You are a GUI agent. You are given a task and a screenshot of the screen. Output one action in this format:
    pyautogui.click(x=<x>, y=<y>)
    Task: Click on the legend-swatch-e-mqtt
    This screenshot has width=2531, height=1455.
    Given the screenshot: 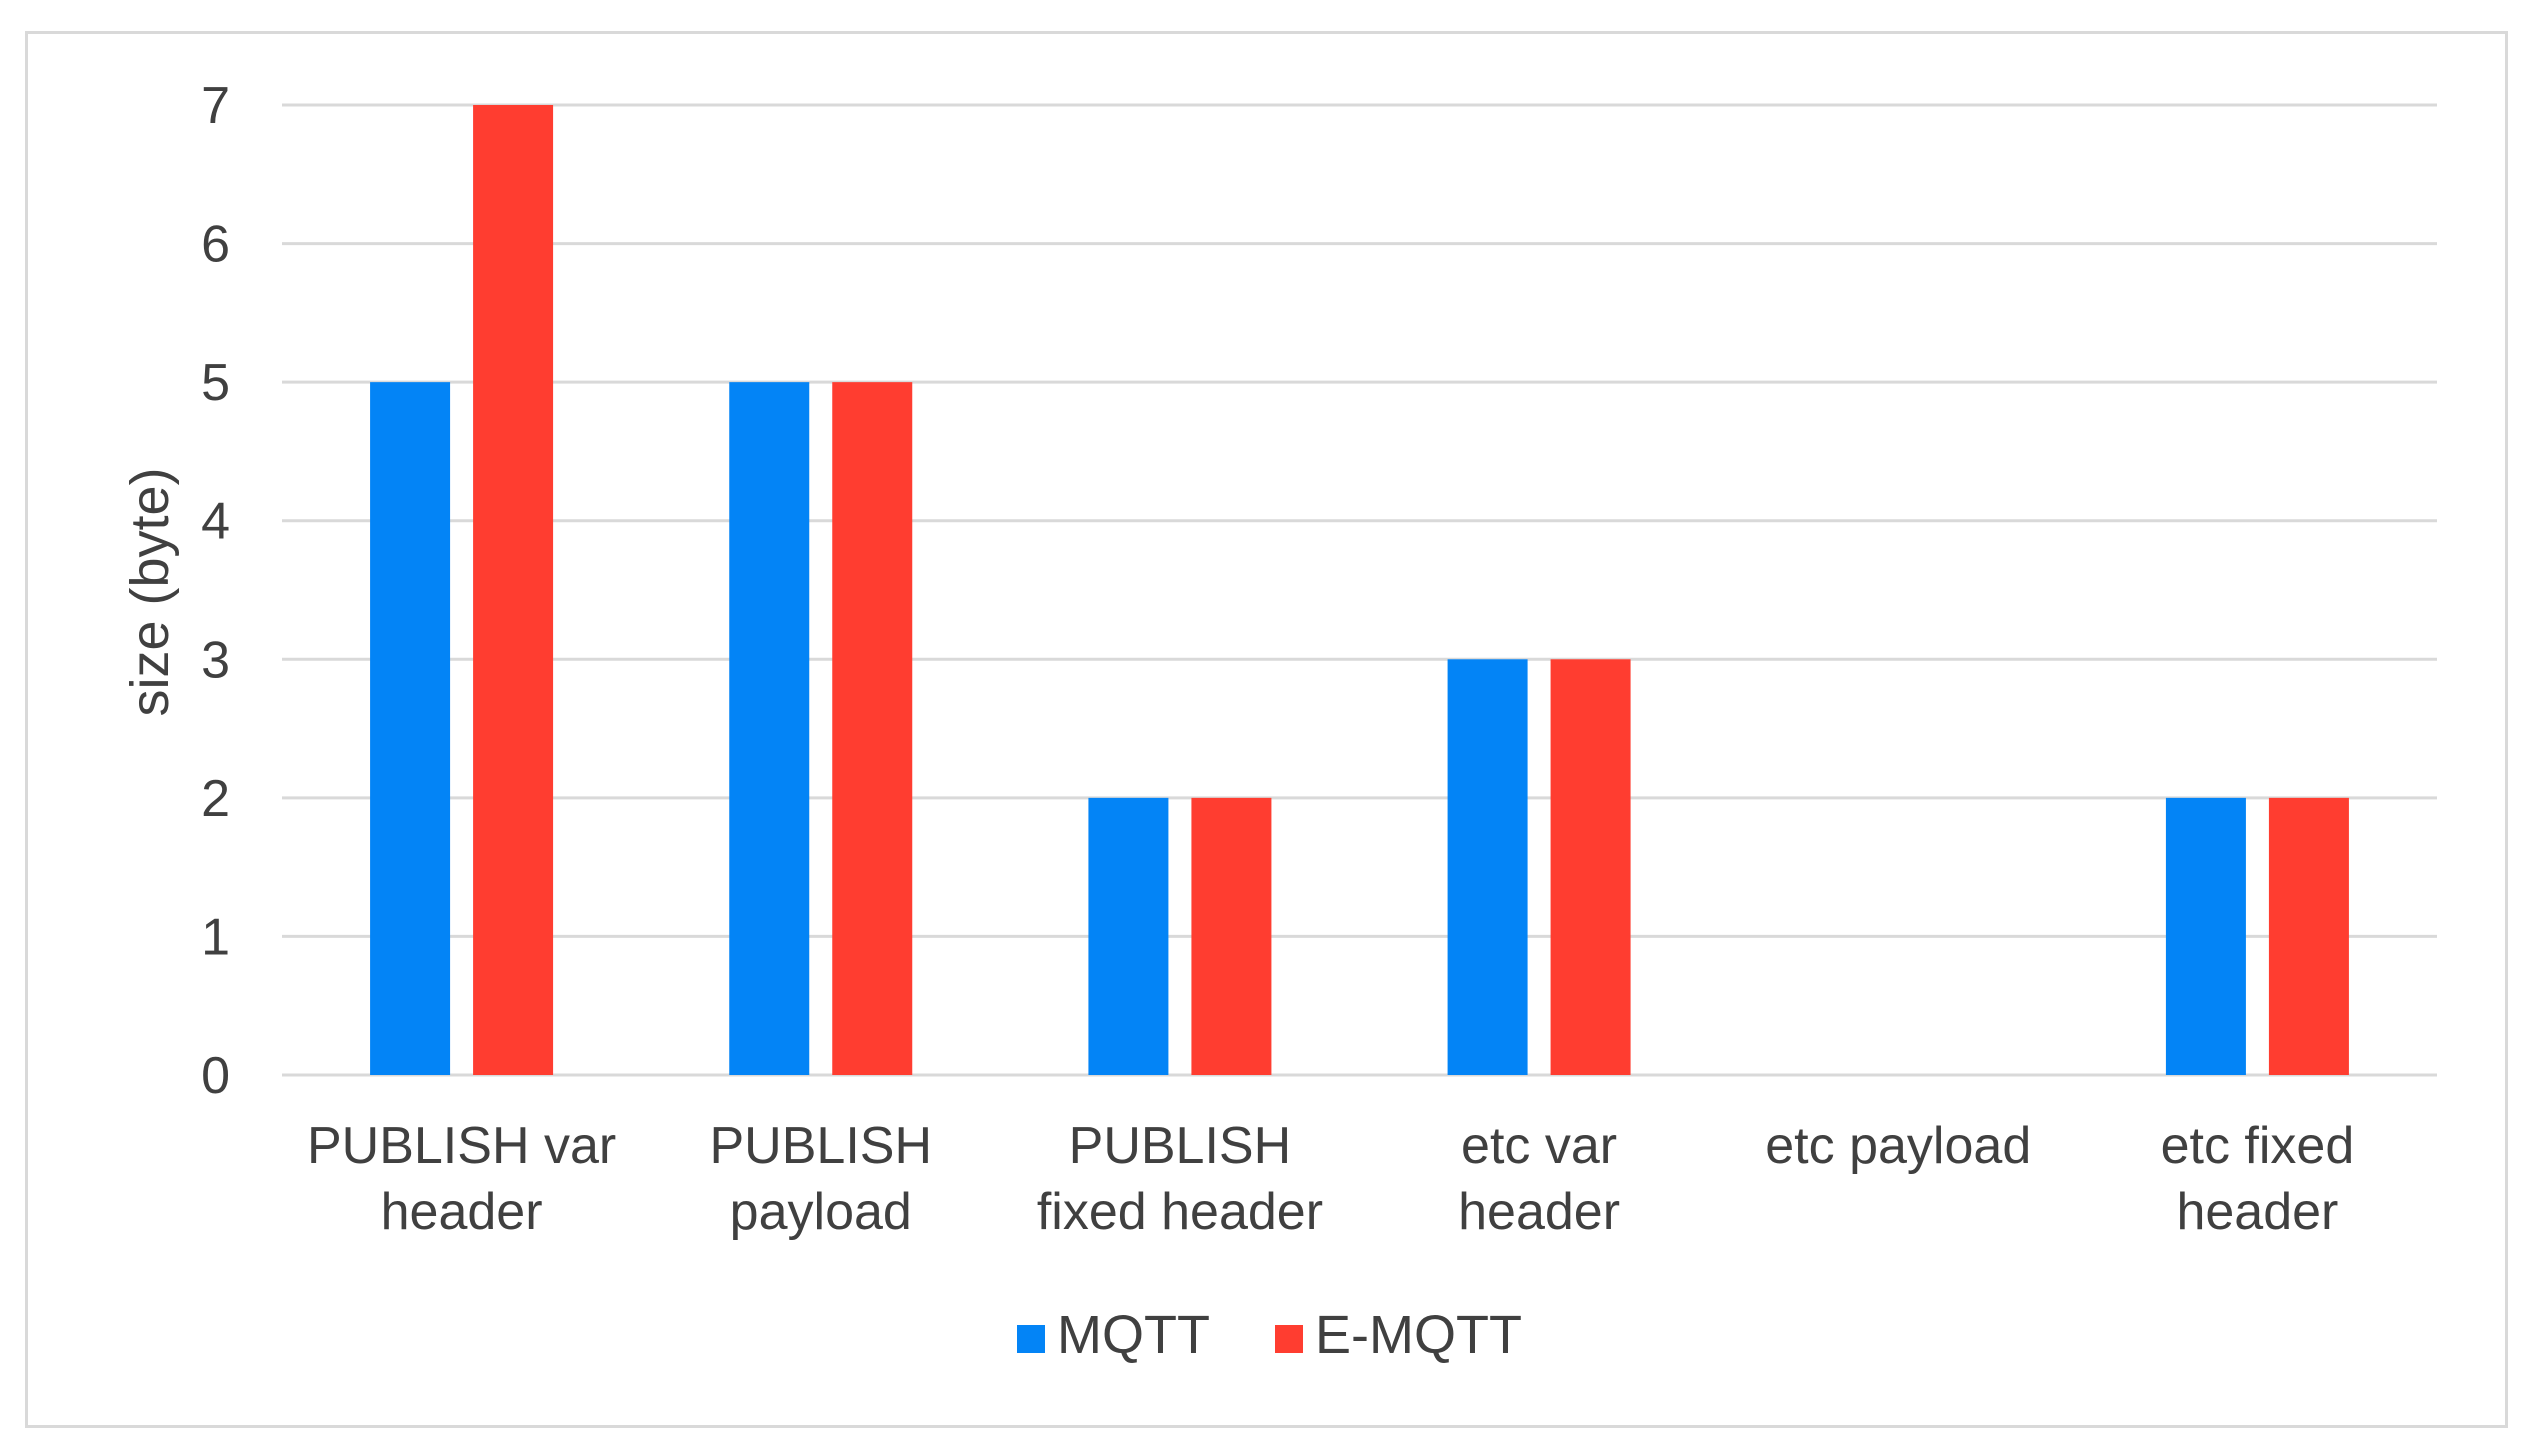 What is the action you would take?
    pyautogui.click(x=1289, y=1339)
    